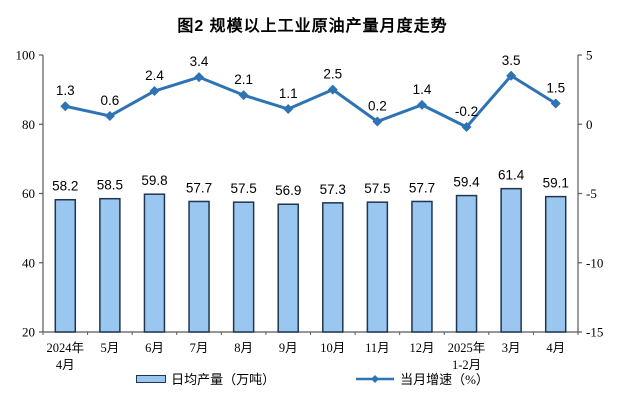 The width and height of the screenshot is (625, 405). I want to click on line-marker-swatch-icon, so click(375, 378).